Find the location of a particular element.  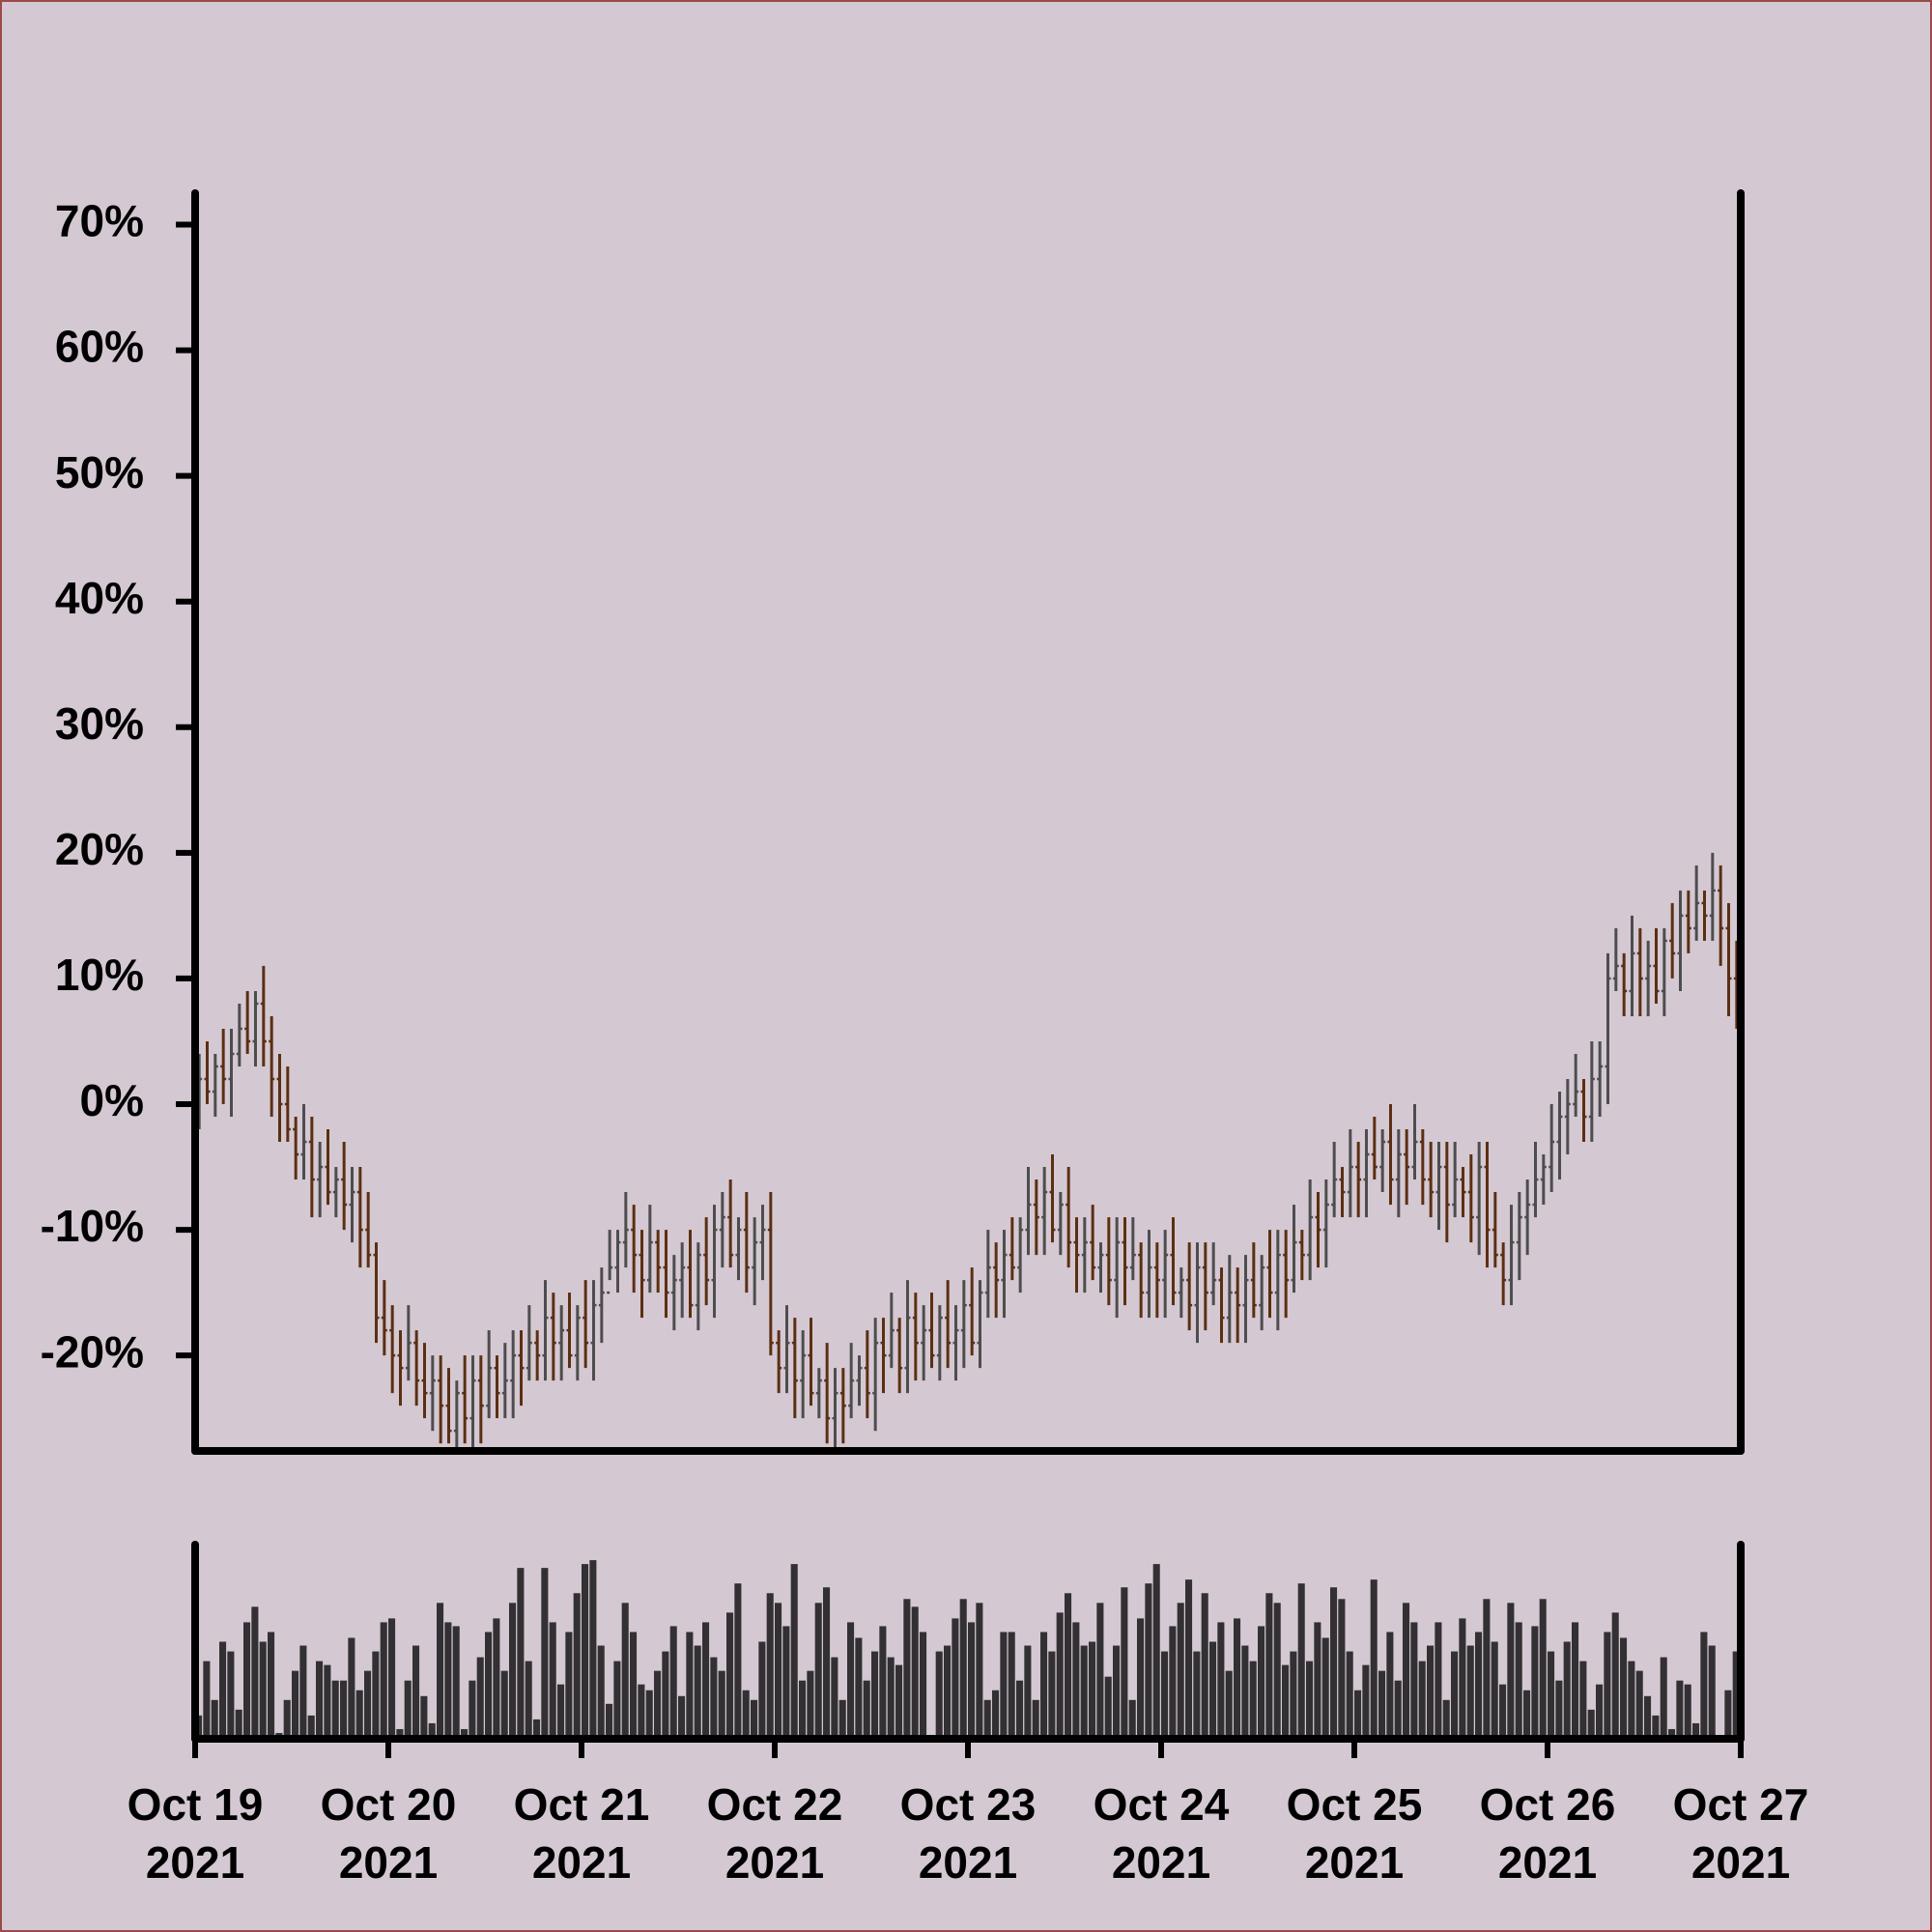

y-tick-label: 40% is located at coordinates (99, 598).